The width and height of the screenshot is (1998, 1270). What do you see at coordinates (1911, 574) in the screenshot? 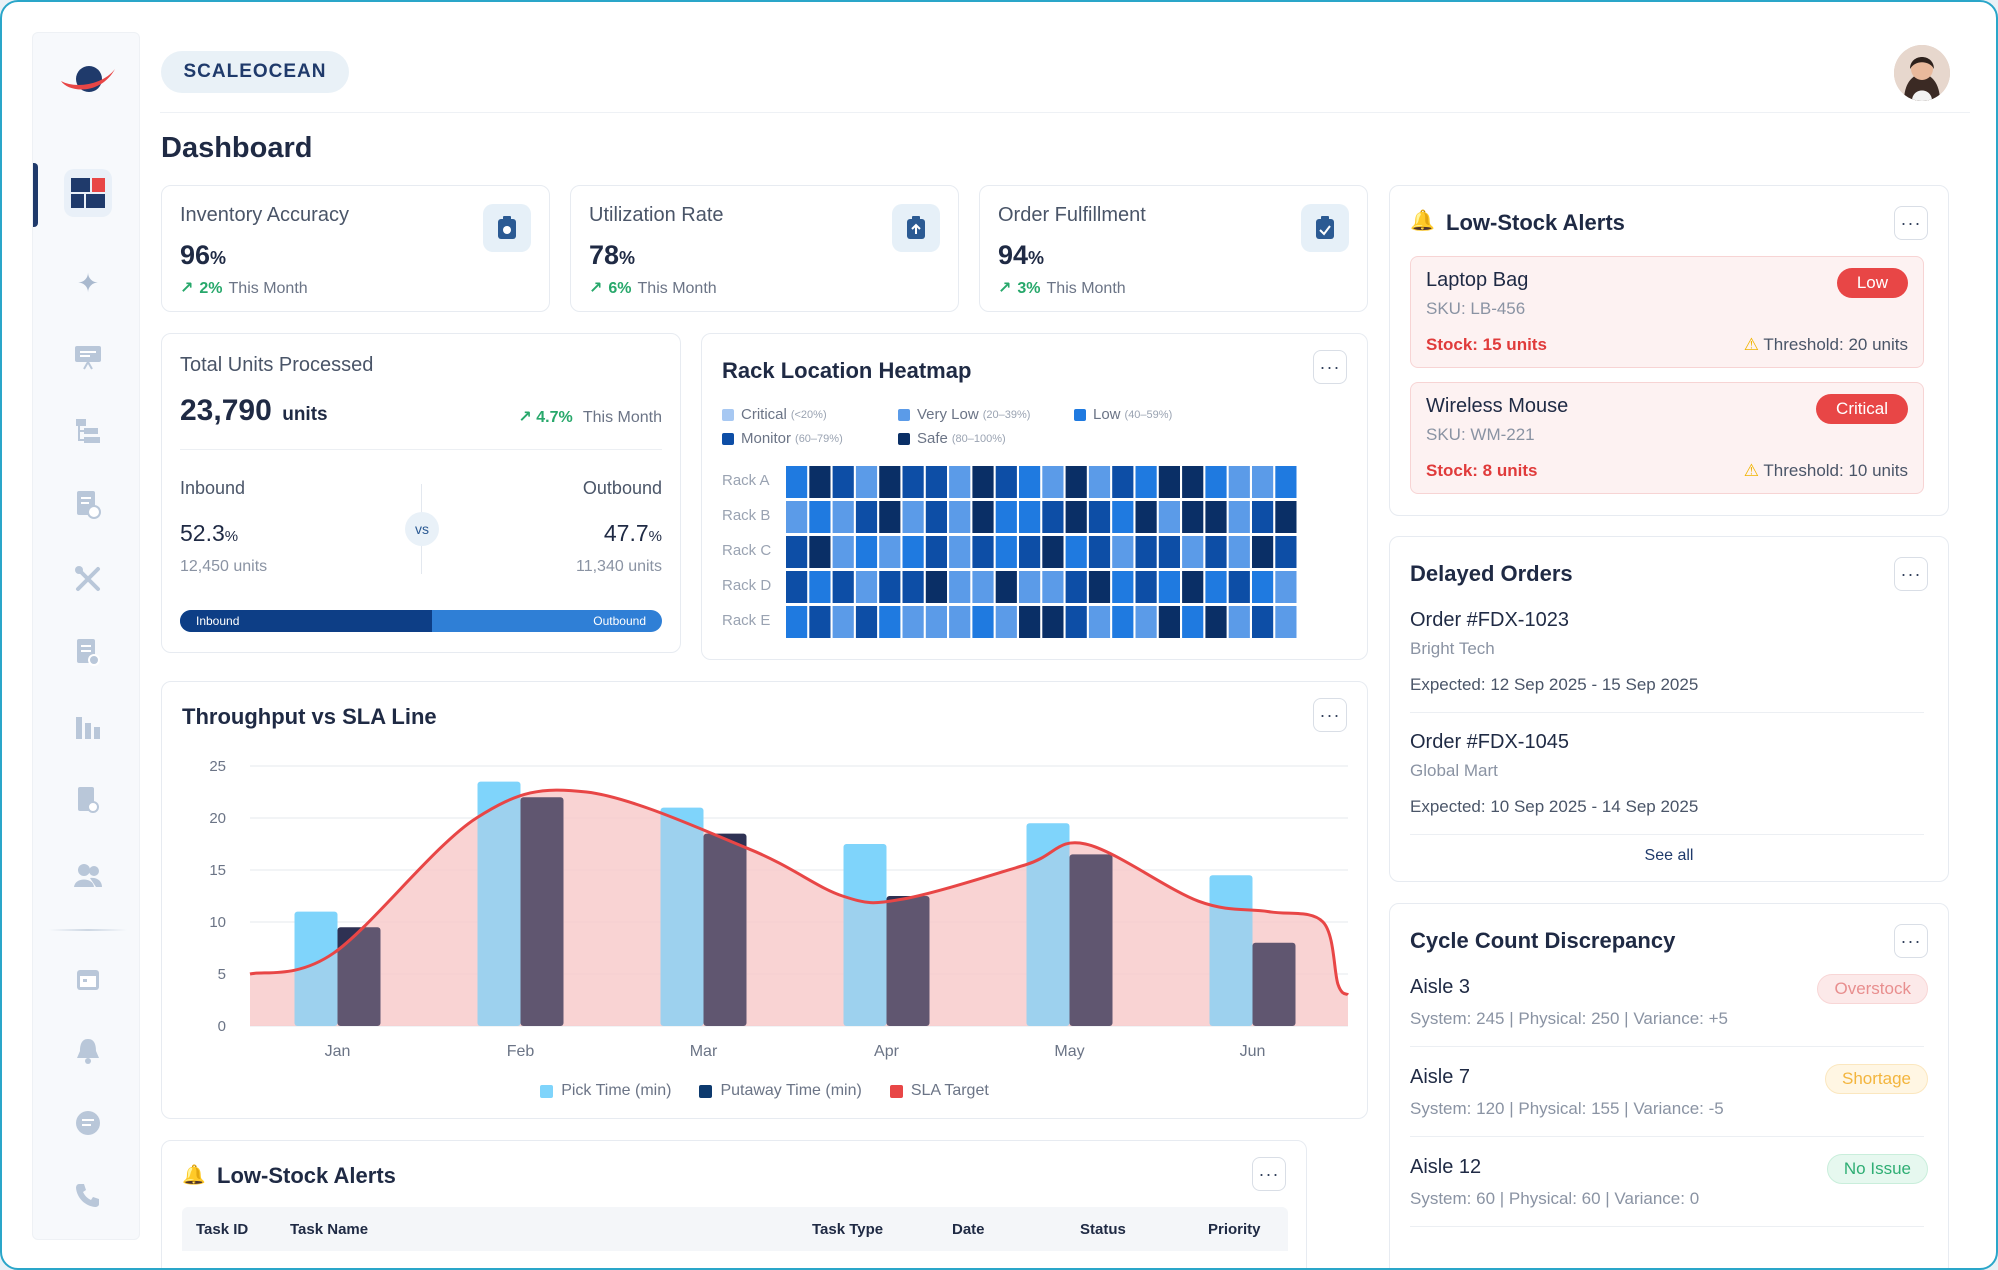
I see `delayed-more-button: ···` at bounding box center [1911, 574].